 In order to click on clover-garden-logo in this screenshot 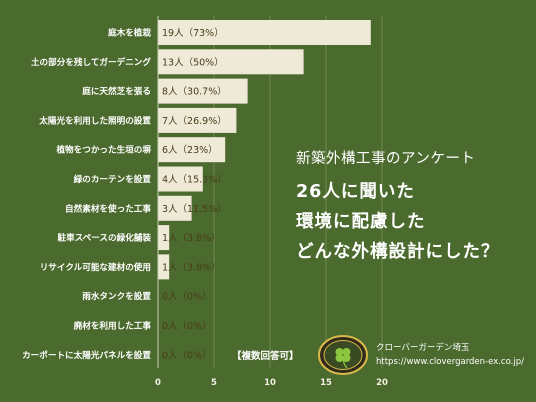, I will do `click(343, 355)`.